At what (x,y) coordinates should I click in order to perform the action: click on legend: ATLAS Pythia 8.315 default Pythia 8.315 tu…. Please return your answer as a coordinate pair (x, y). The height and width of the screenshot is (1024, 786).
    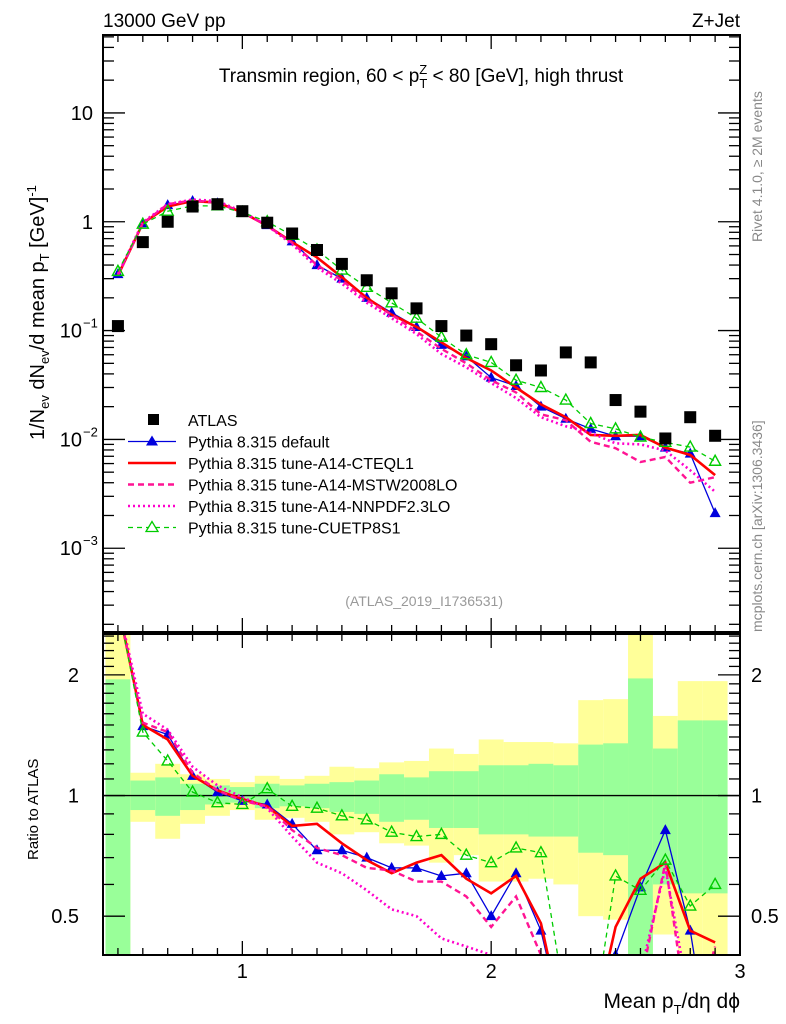
    Looking at the image, I should click on (292, 475).